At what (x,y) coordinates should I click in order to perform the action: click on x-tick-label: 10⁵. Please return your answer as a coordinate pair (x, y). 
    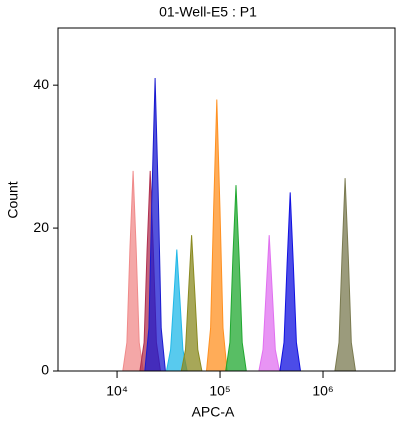
    Looking at the image, I should click on (219, 391).